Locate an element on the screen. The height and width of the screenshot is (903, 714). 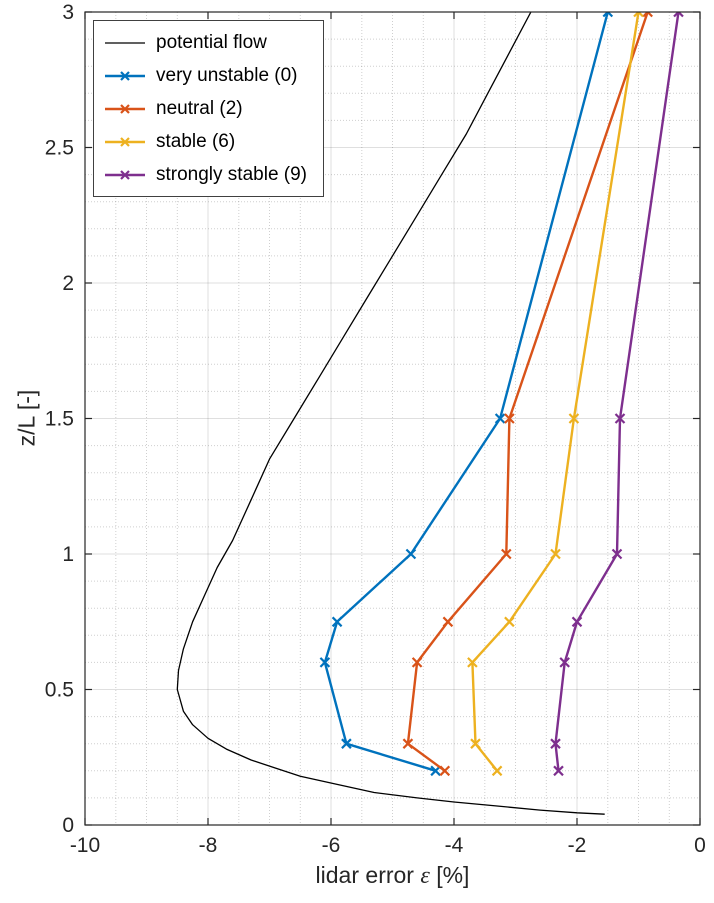
y-tick-label: 2.5 is located at coordinates (59, 148).